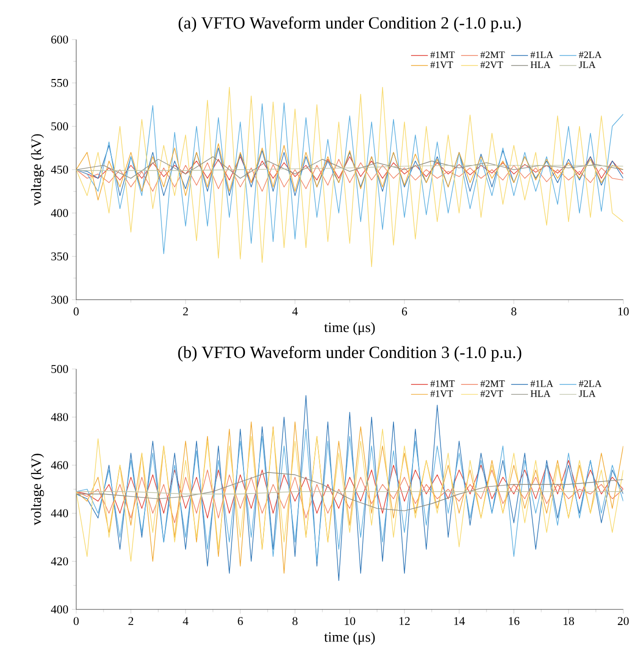 The height and width of the screenshot is (648, 637). What do you see at coordinates (59, 513) in the screenshot?
I see `y-tick-label: 440` at bounding box center [59, 513].